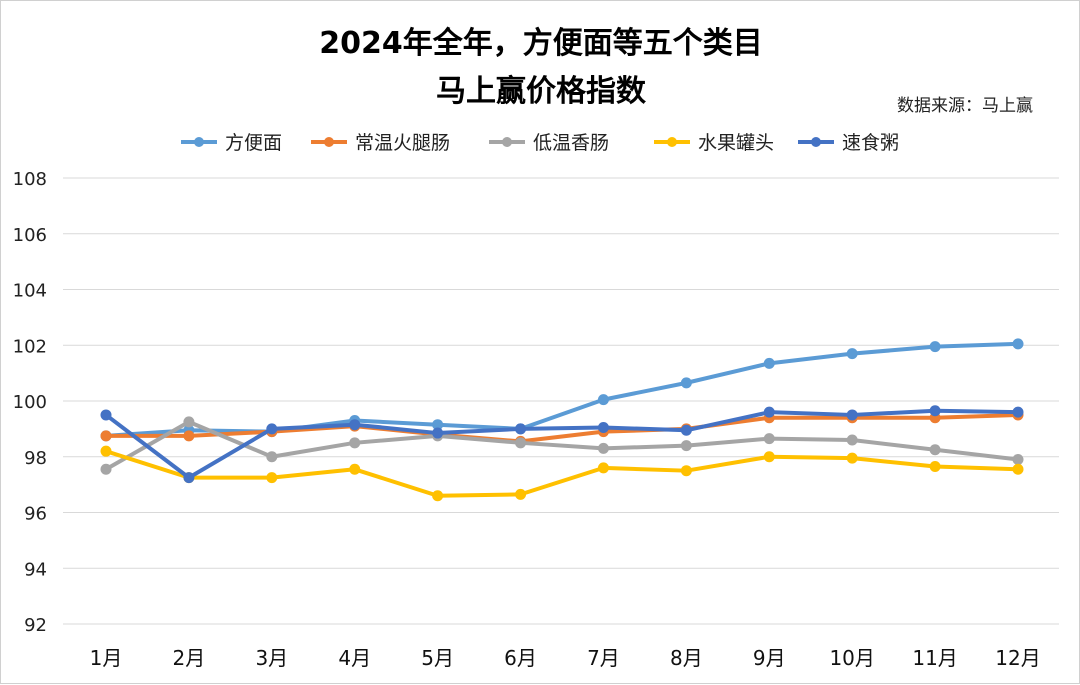  I want to click on y-tick-label: 106, so click(30, 235).